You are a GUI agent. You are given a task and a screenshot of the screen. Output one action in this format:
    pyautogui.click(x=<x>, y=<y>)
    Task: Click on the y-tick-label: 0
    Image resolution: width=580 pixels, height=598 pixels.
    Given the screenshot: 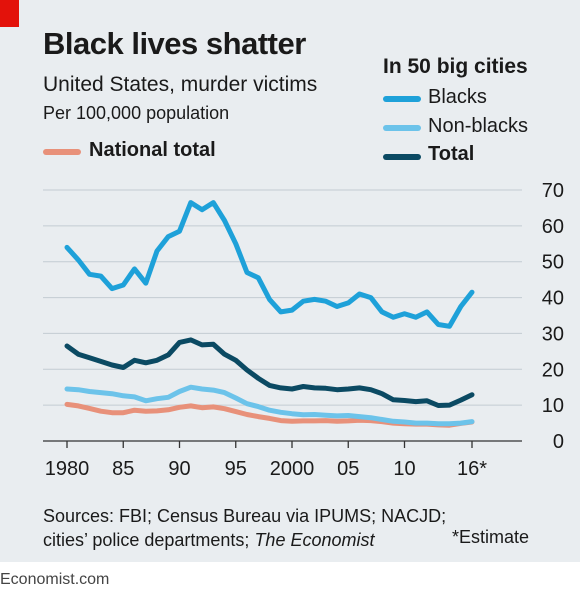 What is the action you would take?
    pyautogui.click(x=558, y=442)
    